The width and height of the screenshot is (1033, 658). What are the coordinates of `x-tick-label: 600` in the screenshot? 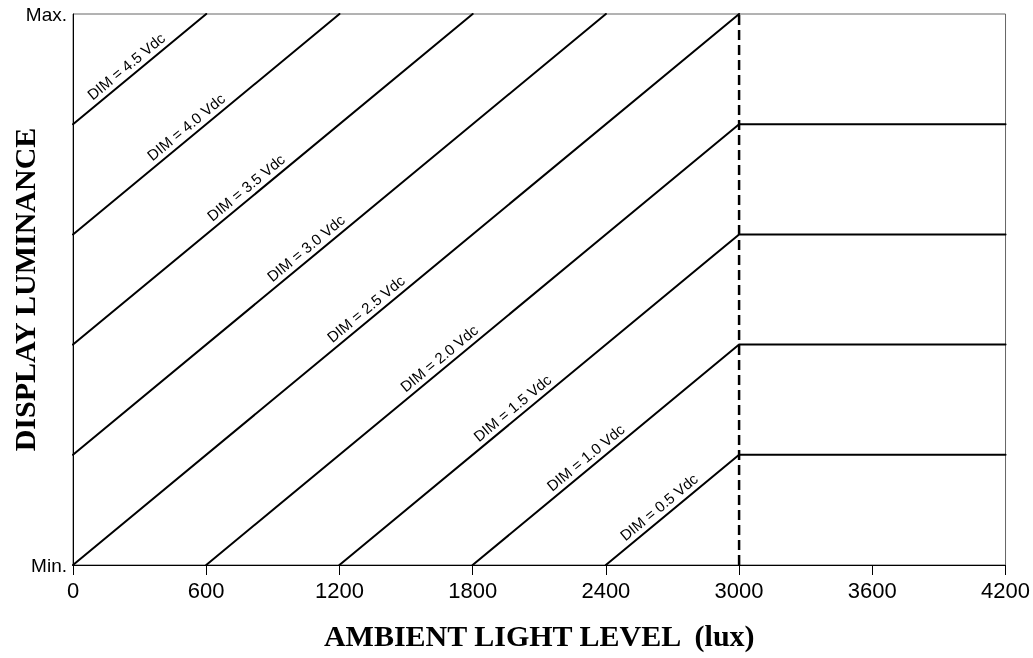 It's located at (206, 590).